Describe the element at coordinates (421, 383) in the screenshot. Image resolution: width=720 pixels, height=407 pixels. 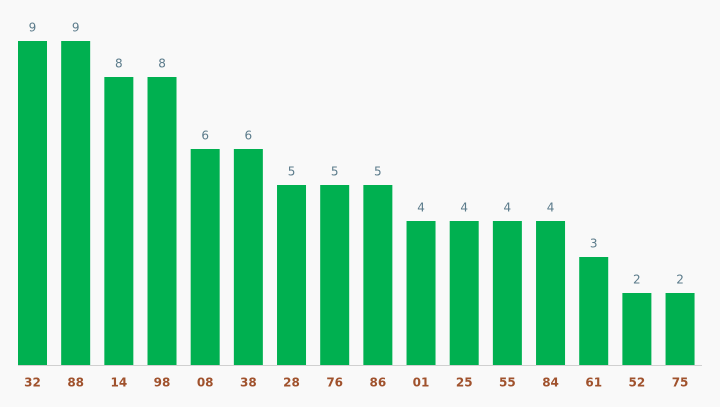
I see `x-tick-label: 01` at that location.